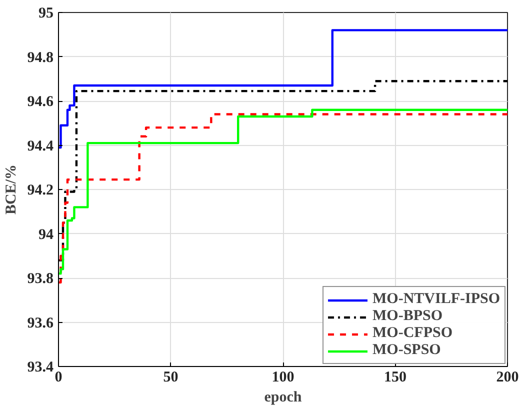  What do you see at coordinates (11, 189) in the screenshot?
I see `y-axis-title: BCE/%` at bounding box center [11, 189].